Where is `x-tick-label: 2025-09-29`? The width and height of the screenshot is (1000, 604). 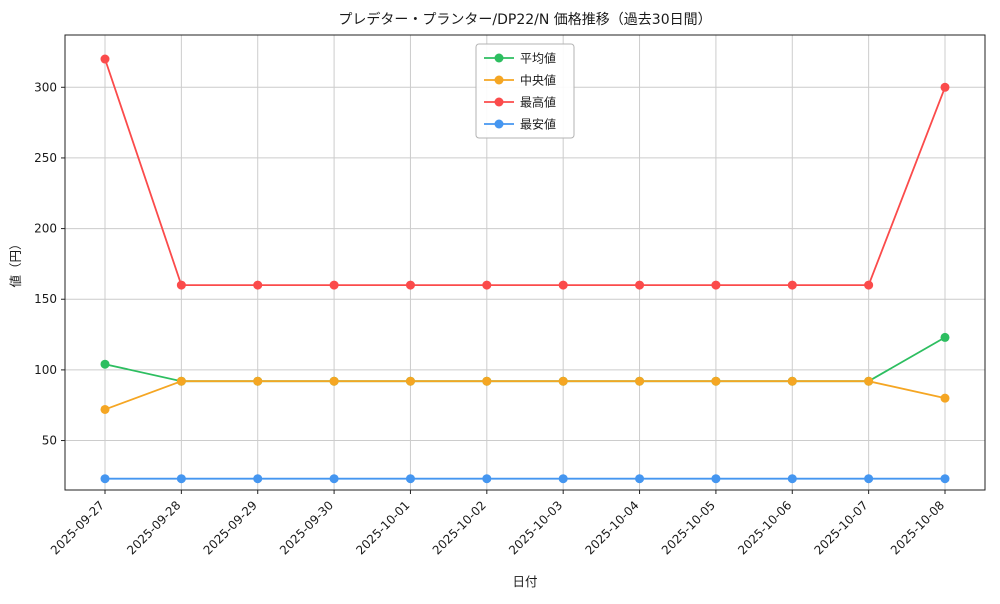 x-tick-label: 2025-09-29 is located at coordinates (230, 527).